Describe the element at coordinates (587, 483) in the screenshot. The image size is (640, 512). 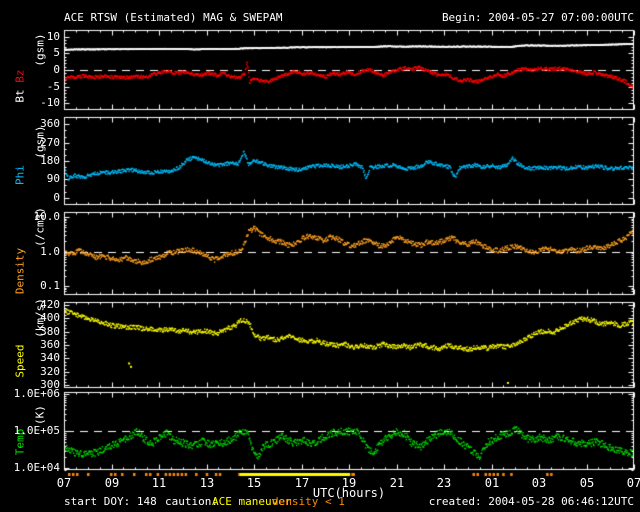
I see `x-tick-label: 05` at that location.